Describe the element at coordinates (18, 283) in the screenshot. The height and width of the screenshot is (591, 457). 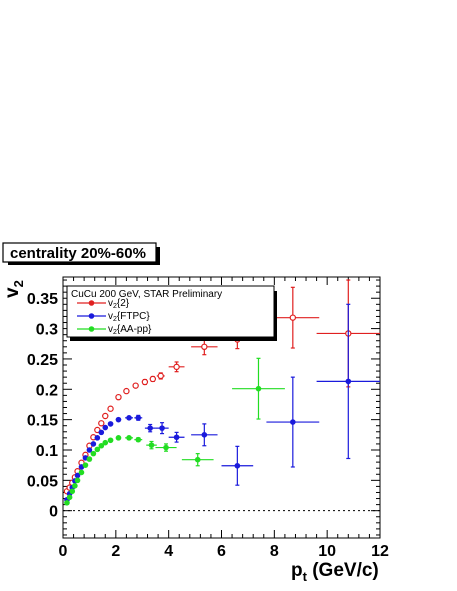
I see `y-axis-title-sub: 2` at that location.